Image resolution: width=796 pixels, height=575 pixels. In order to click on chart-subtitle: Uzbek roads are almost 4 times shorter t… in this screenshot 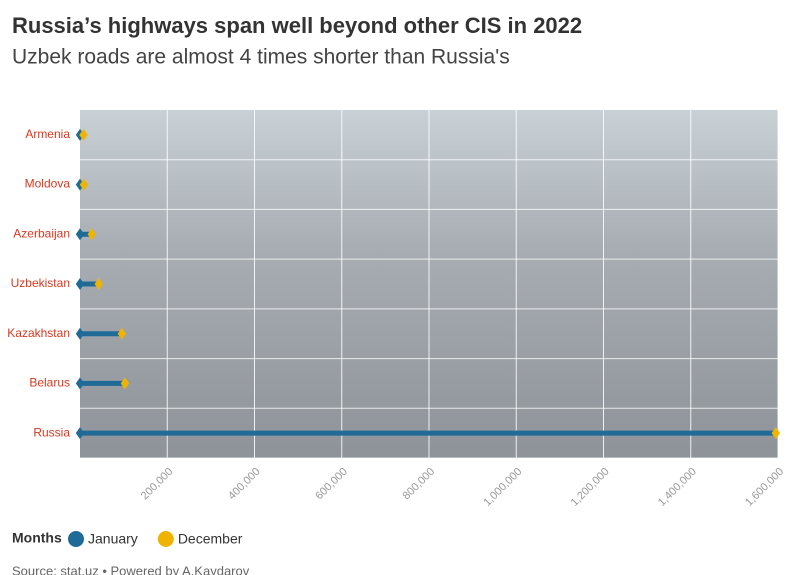, I will do `click(261, 57)`.